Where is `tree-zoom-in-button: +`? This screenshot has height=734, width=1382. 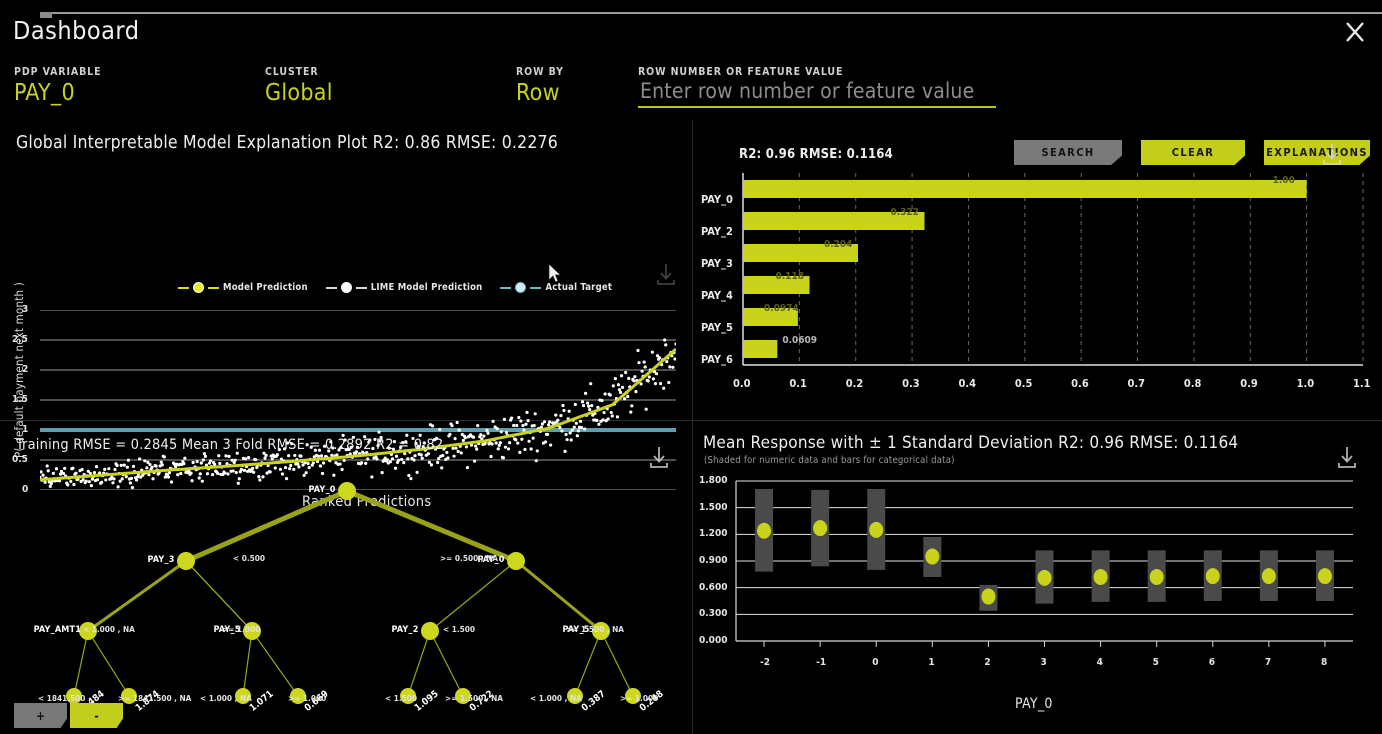
tree-zoom-in-button: + is located at coordinates (40, 715).